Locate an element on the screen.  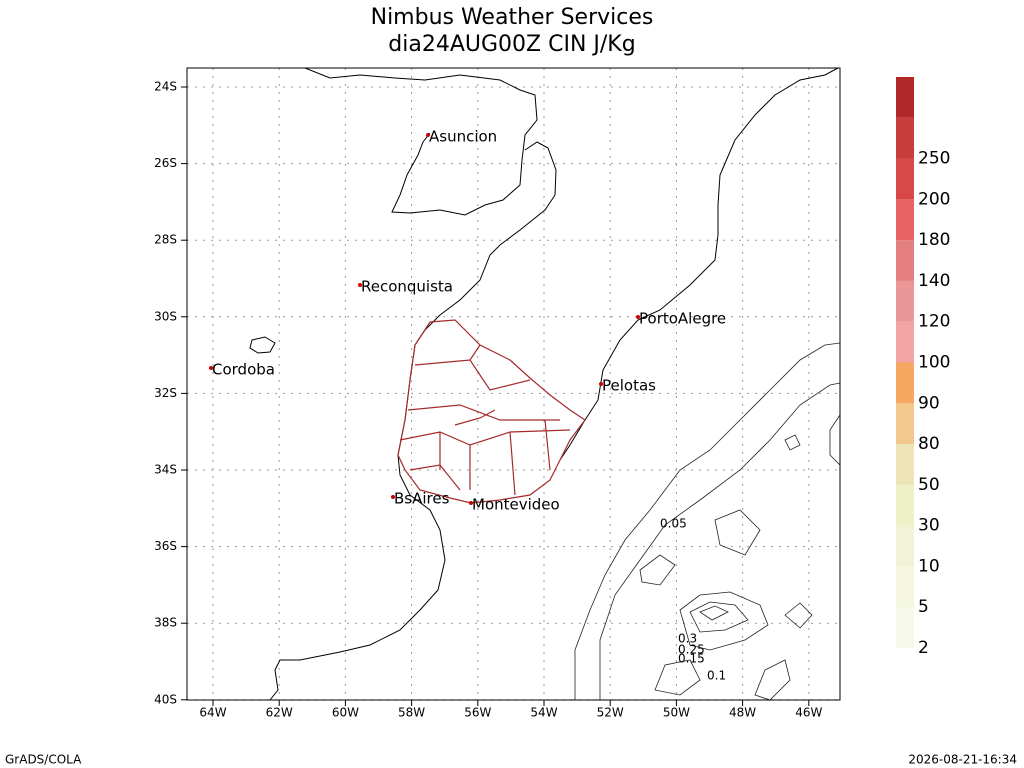
lon-label: 54W is located at coordinates (543, 713).